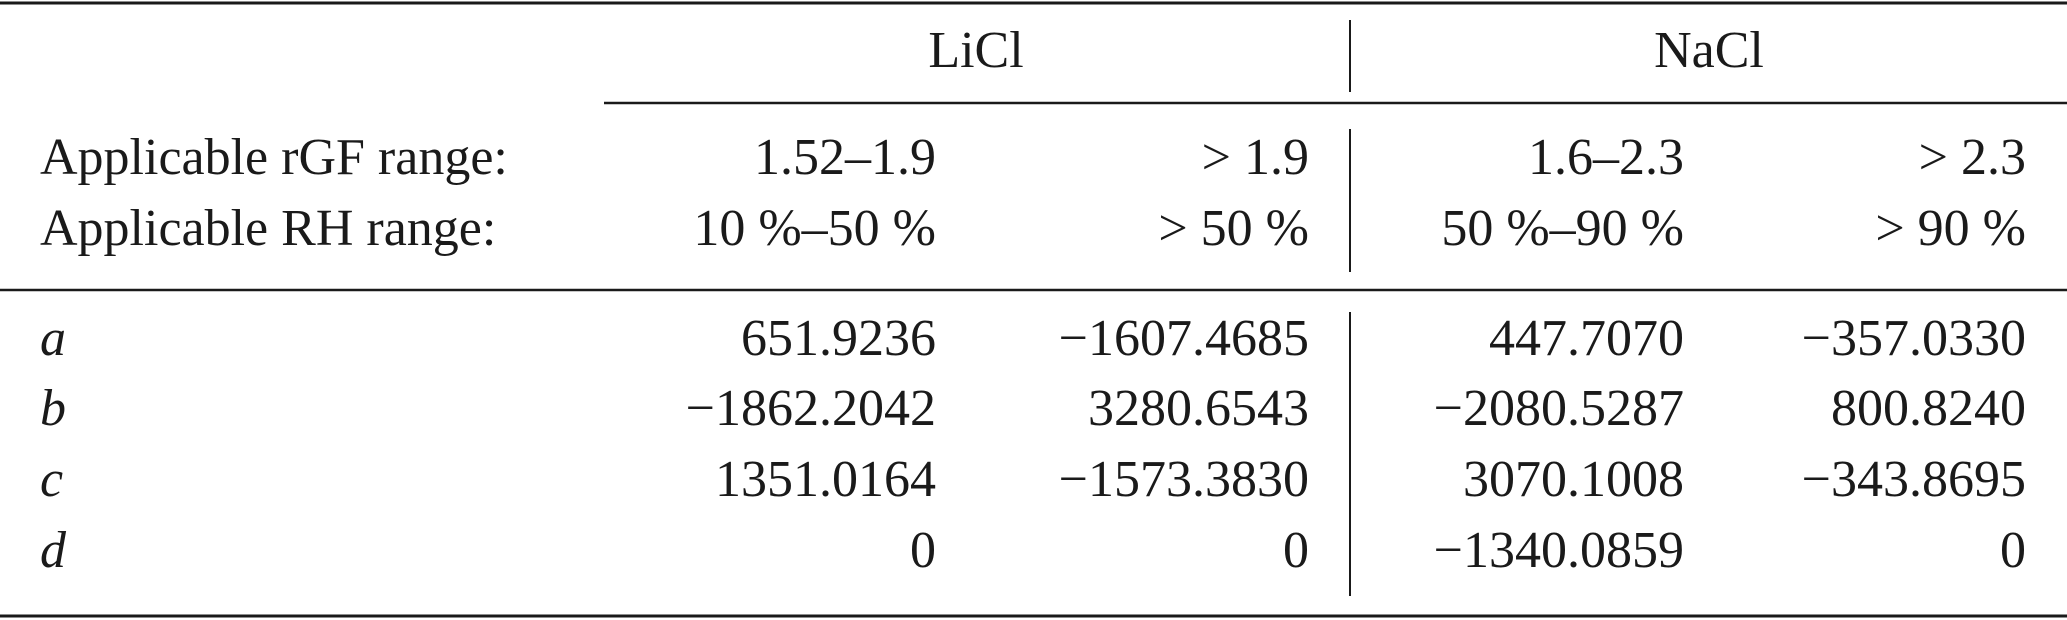 This screenshot has height=620, width=2067. Describe the element at coordinates (1255, 157) in the screenshot. I see `cell: > 1.9` at that location.